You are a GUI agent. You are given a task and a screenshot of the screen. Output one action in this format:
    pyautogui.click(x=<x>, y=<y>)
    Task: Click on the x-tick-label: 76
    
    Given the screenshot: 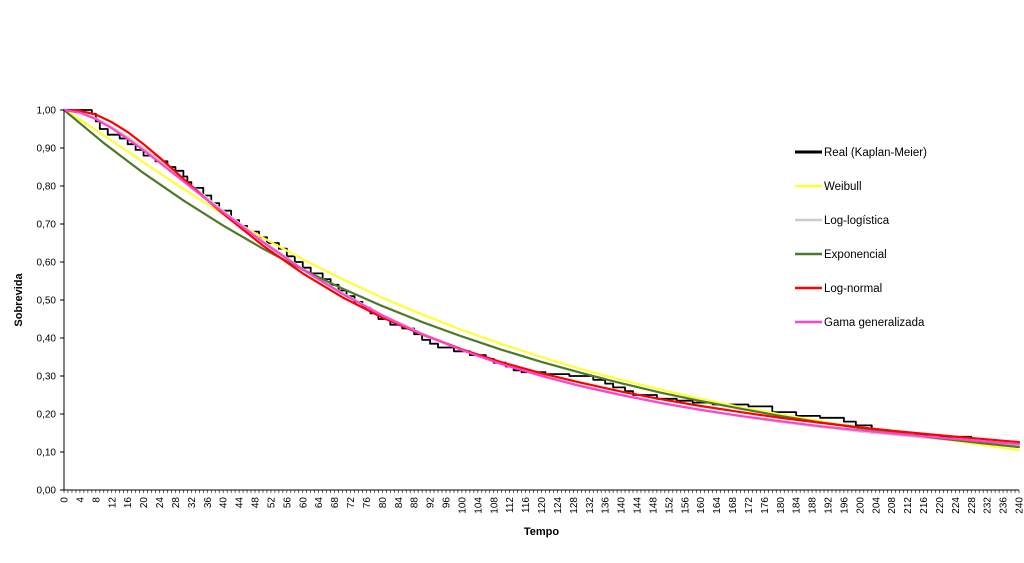 What is the action you would take?
    pyautogui.click(x=367, y=503)
    